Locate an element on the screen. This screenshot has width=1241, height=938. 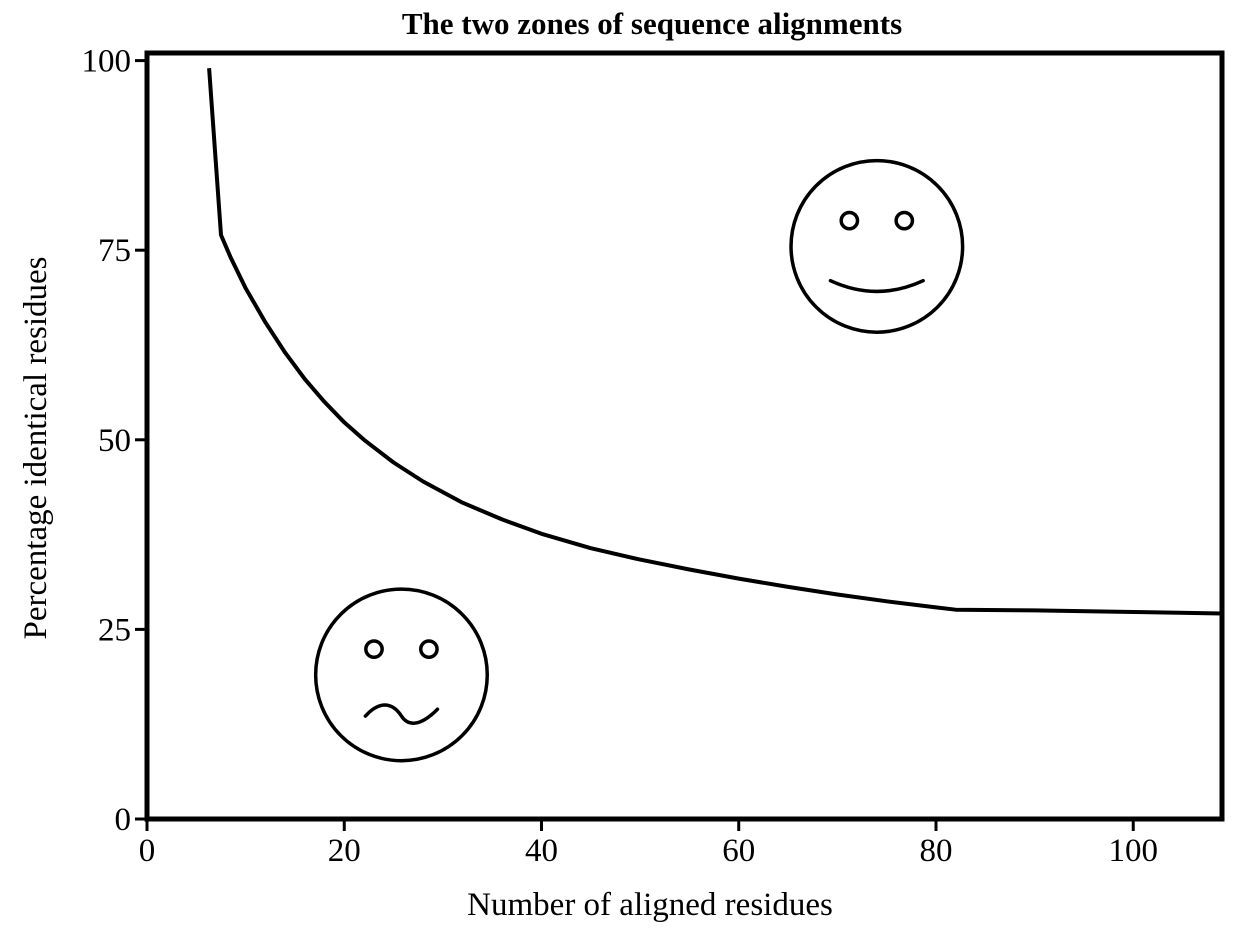
happy-face-icon-left-eye is located at coordinates (849, 220).